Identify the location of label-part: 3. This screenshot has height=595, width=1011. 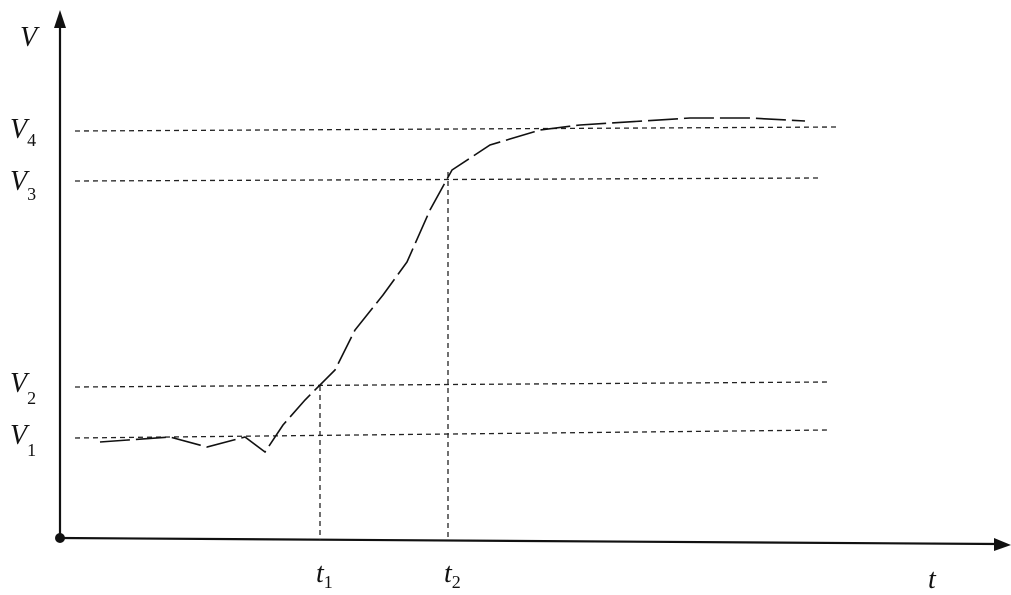
(31, 194).